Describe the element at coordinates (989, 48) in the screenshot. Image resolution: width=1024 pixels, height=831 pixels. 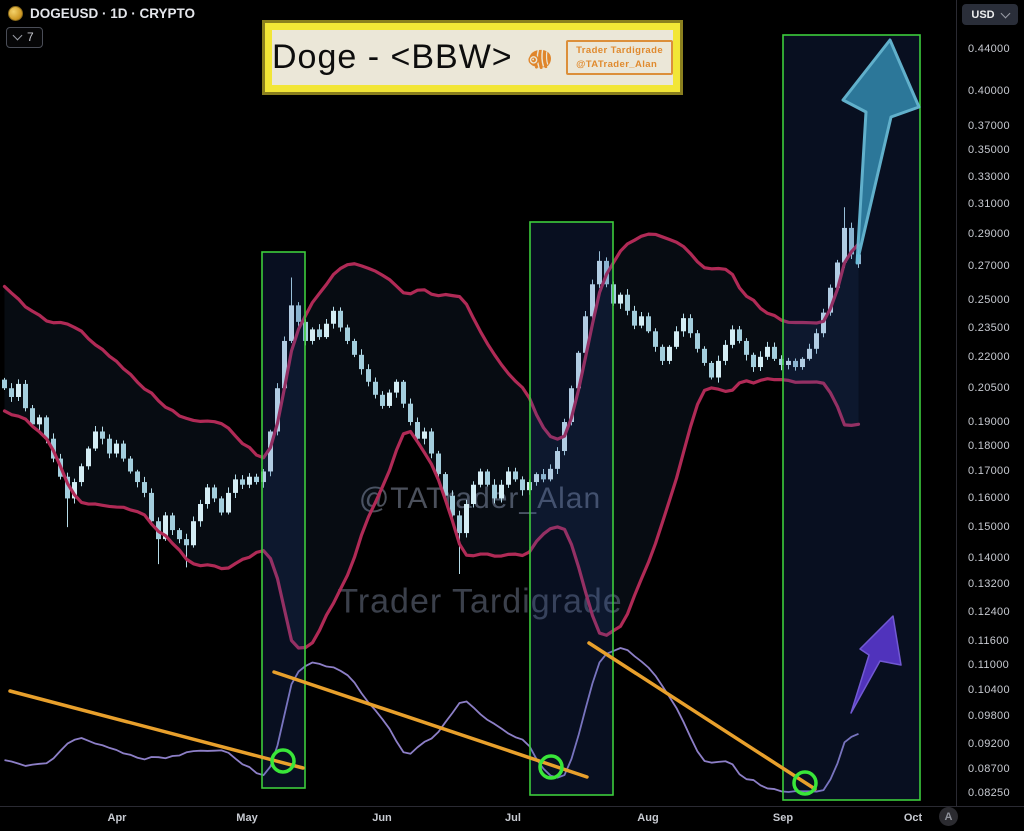
I see `price-tick-label: 0.44000` at that location.